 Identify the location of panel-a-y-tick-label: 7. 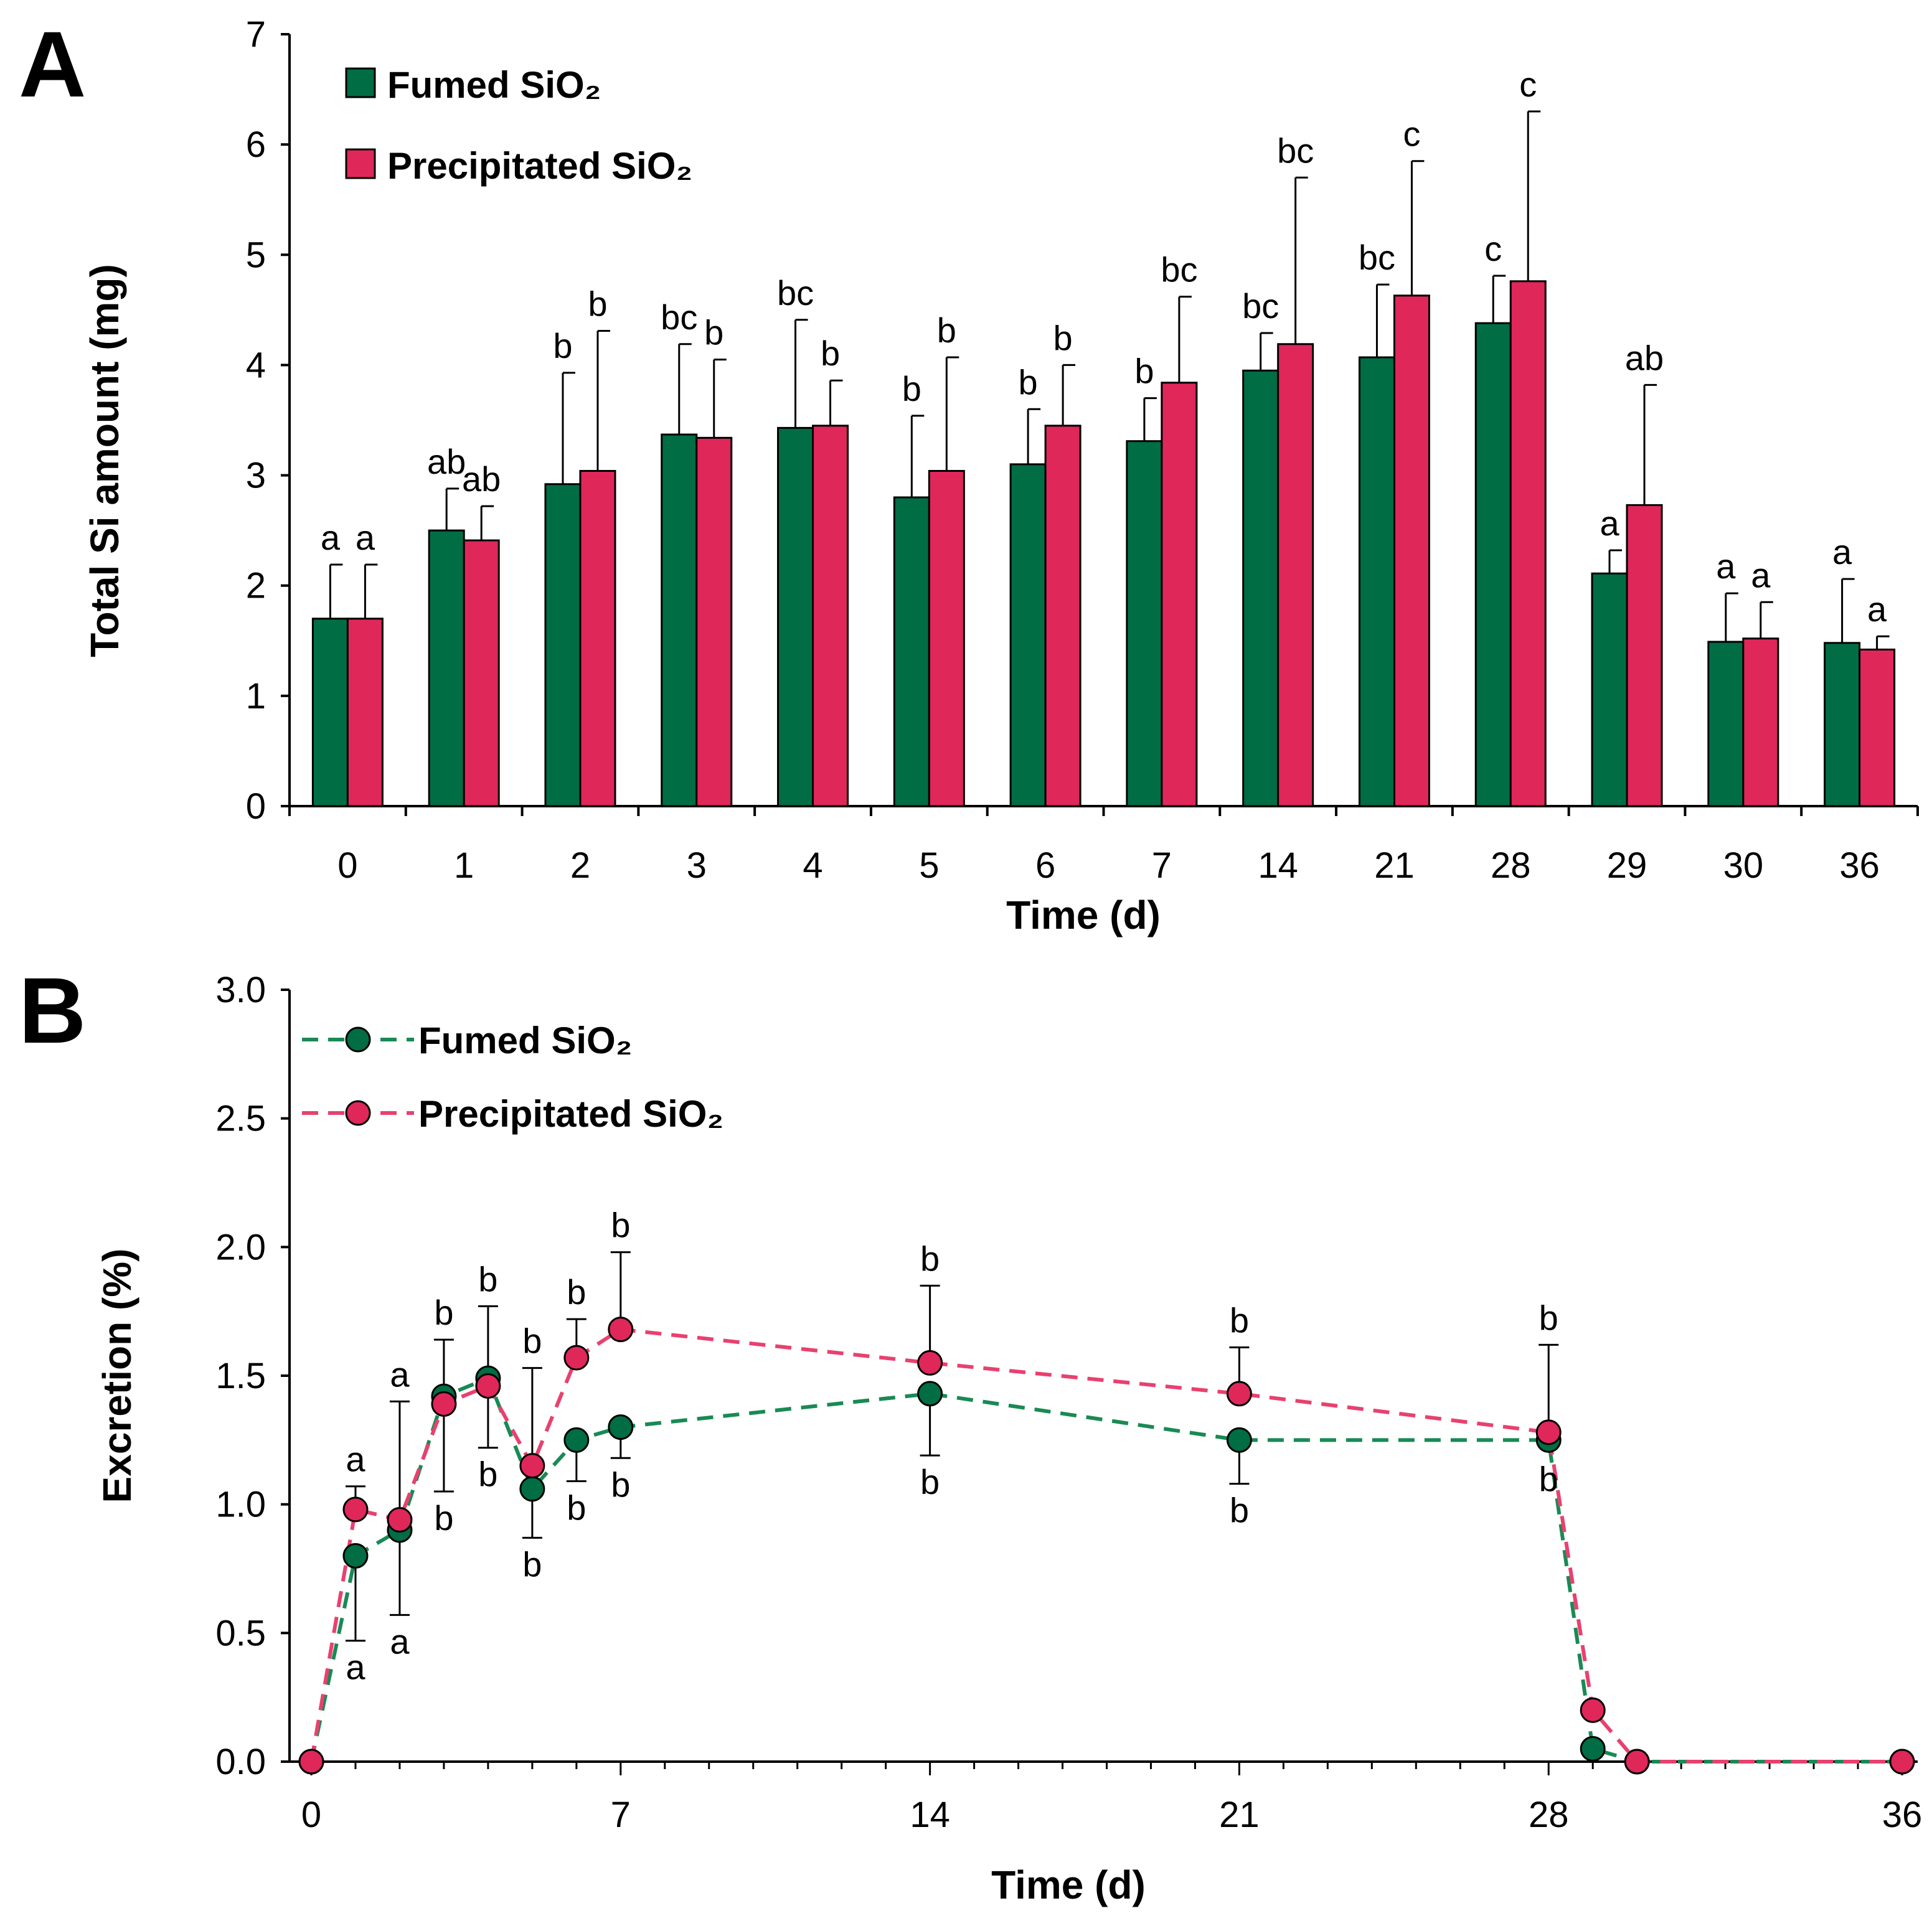
(256, 34).